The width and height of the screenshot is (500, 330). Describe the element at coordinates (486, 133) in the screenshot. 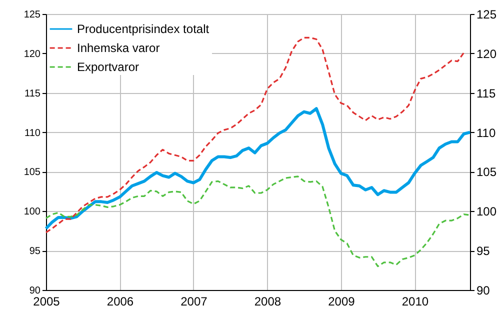

I see `y2-tick-label: 110` at that location.